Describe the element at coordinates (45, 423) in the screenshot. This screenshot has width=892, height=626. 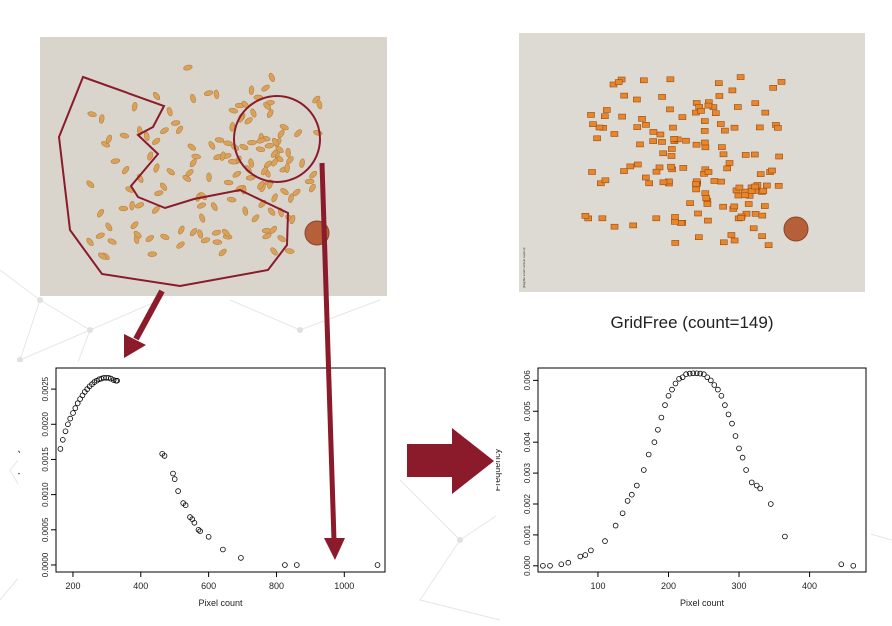
I see `y-tick-label: 0.0020` at that location.